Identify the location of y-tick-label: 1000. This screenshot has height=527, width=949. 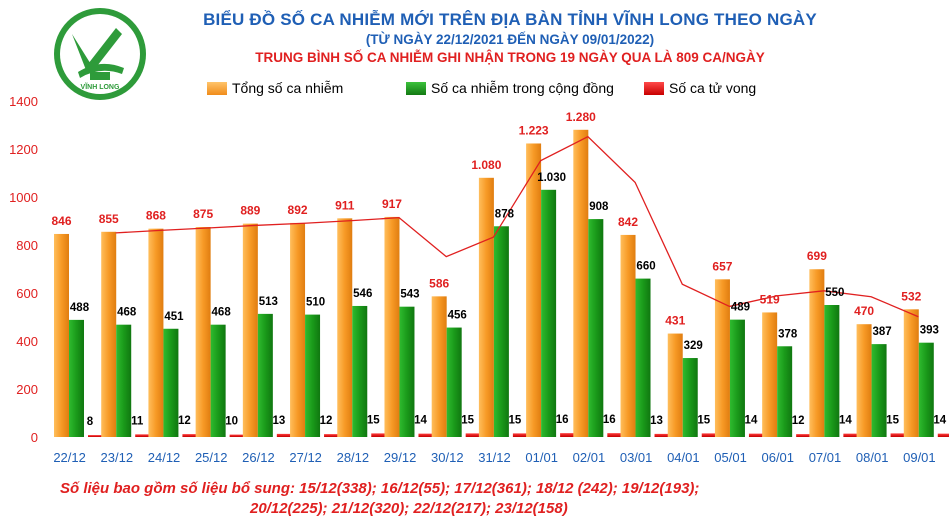
(23, 197).